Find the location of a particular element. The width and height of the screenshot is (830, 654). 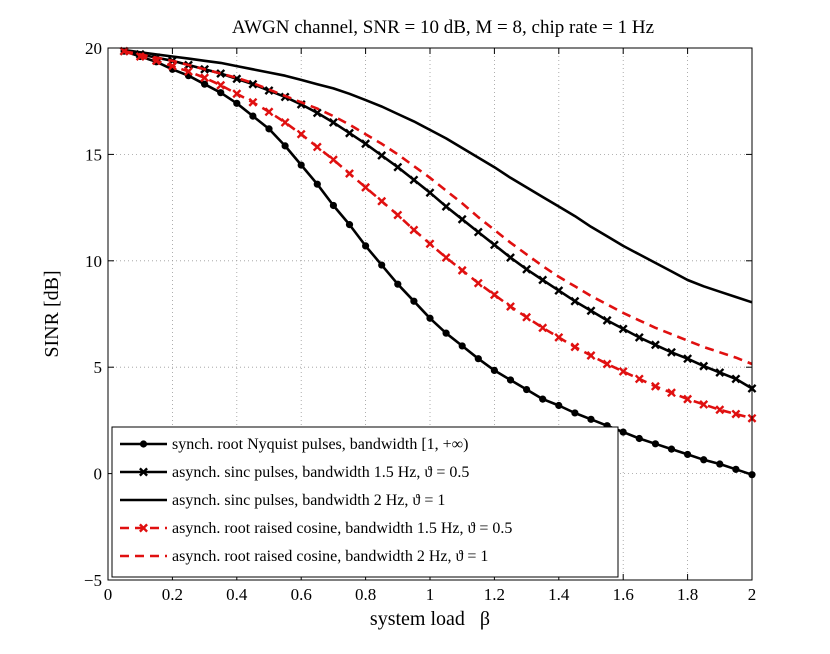

legend-box is located at coordinates (365, 502).